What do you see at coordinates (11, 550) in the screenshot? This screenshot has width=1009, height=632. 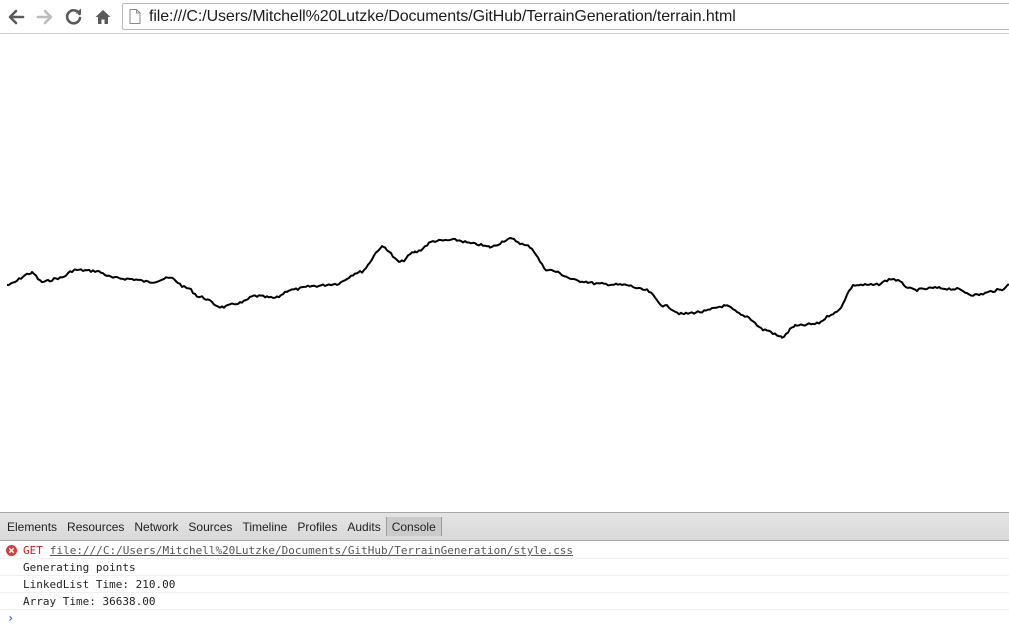 I see `error-icon` at bounding box center [11, 550].